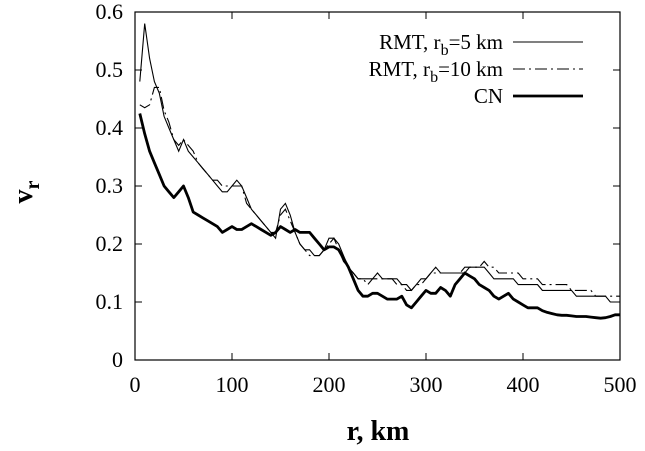 This screenshot has height=451, width=645. Describe the element at coordinates (378, 431) in the screenshot. I see `x-axis-title: r, km` at that location.